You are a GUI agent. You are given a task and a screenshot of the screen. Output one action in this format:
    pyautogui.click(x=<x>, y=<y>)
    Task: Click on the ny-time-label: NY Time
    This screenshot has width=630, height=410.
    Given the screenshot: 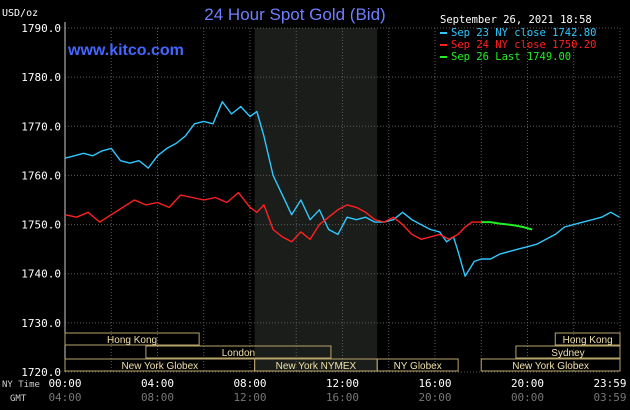 What is the action you would take?
    pyautogui.click(x=21, y=385)
    